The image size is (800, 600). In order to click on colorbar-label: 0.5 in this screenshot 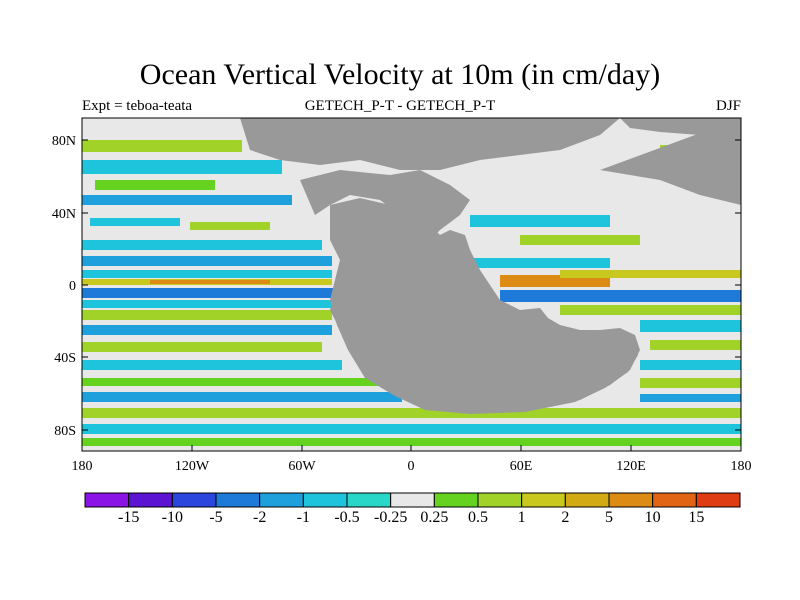, I will do `click(478, 517)`.